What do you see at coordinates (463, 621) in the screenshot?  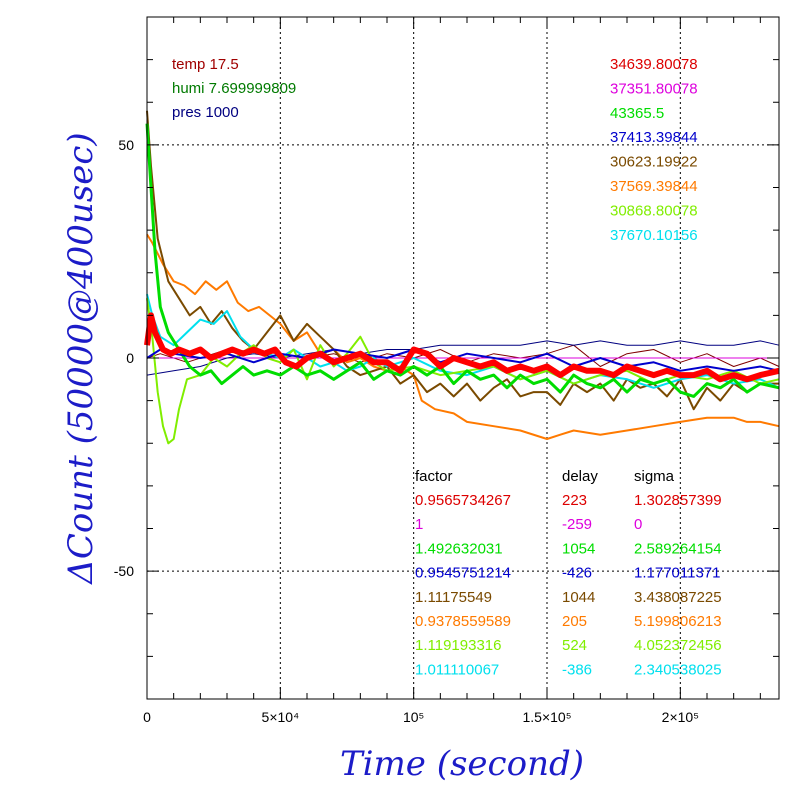 I see `table-cell-factor: 0.9378559589` at bounding box center [463, 621].